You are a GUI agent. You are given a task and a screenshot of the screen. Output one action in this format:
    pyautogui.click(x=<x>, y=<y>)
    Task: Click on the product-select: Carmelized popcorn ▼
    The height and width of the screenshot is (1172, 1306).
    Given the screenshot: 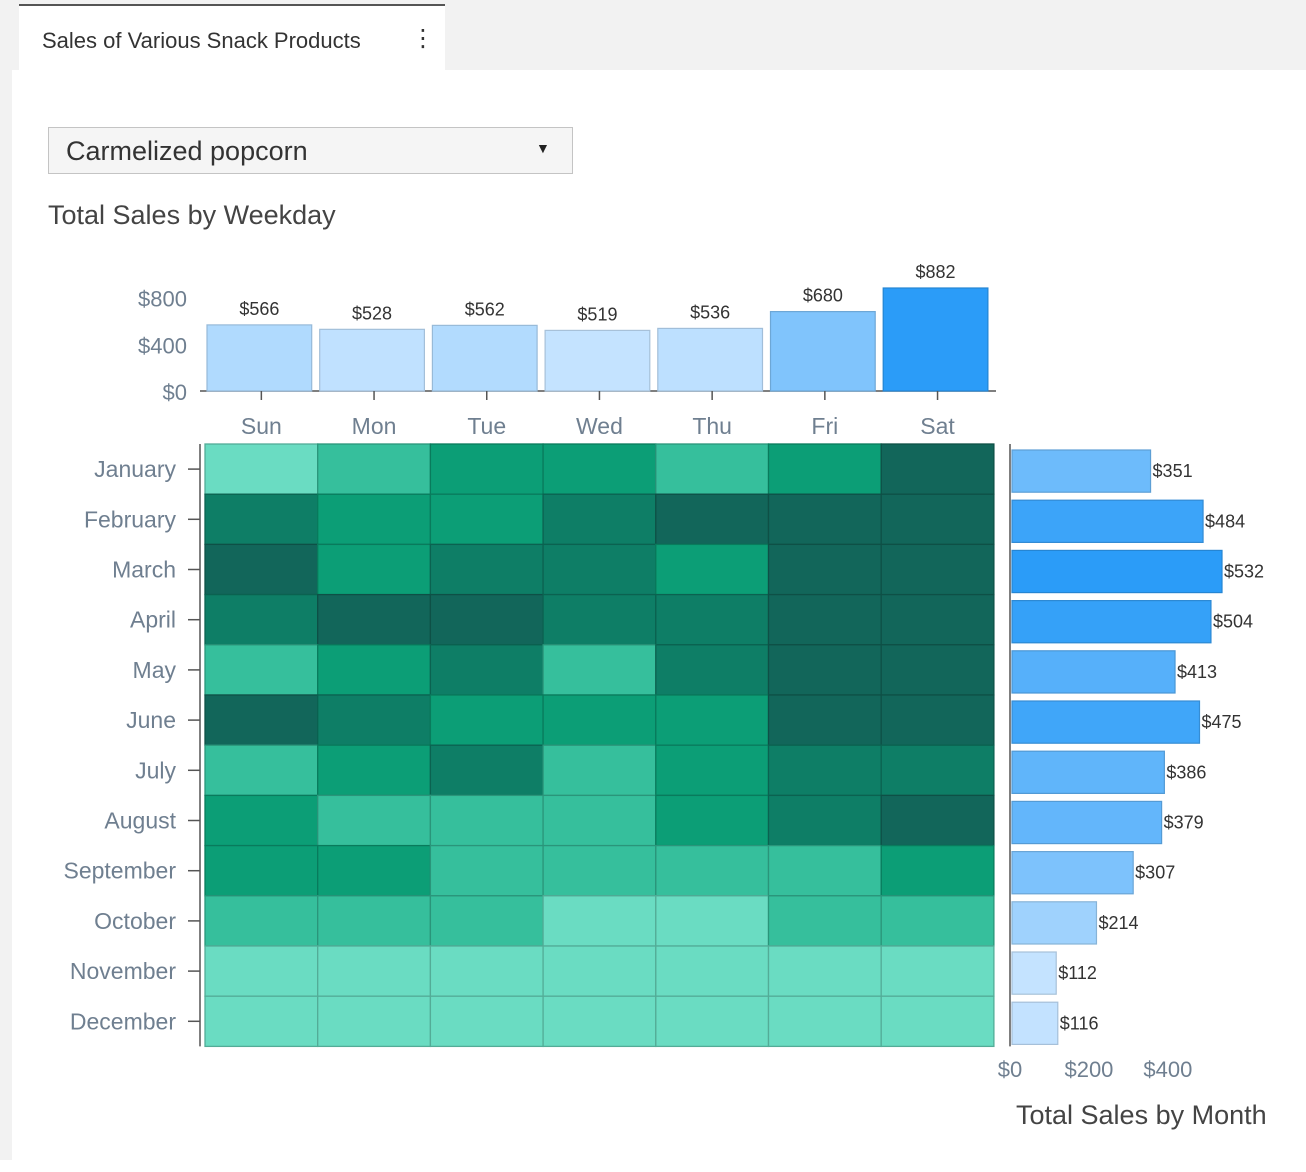 What is the action you would take?
    pyautogui.click(x=310, y=150)
    